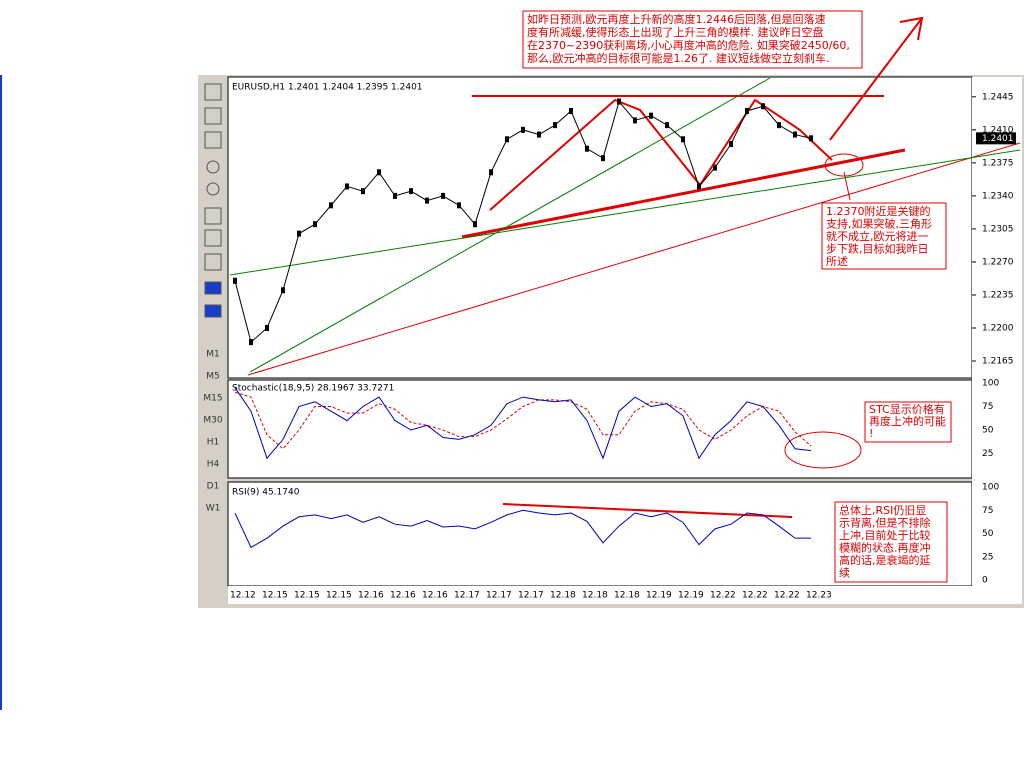  Describe the element at coordinates (847, 186) in the screenshot. I see `pointer` at that location.